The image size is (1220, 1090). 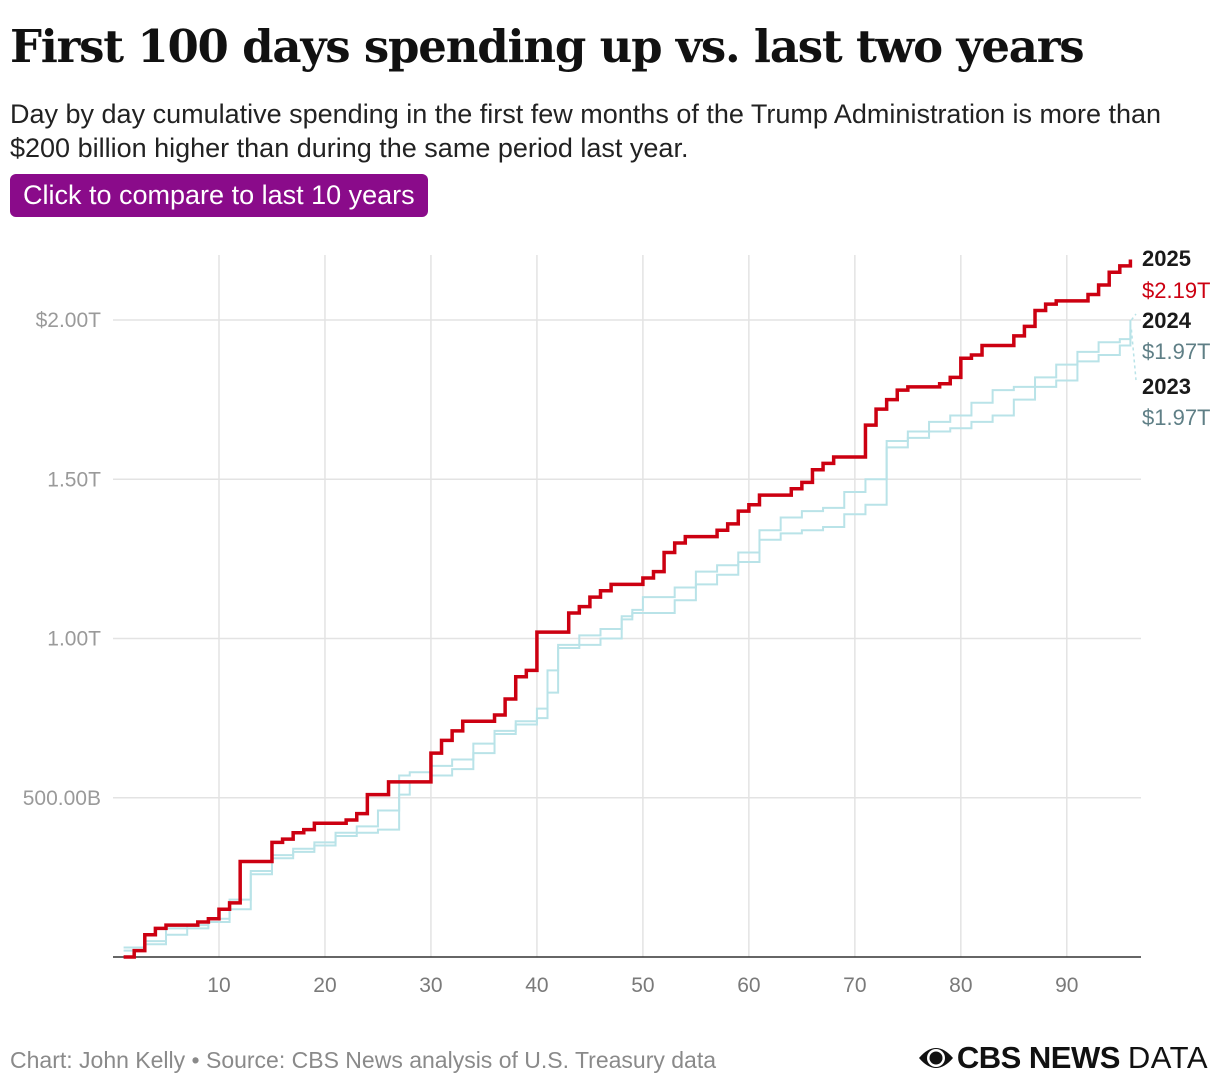 I want to click on series-name-label-2025: 2025, so click(x=1166, y=258).